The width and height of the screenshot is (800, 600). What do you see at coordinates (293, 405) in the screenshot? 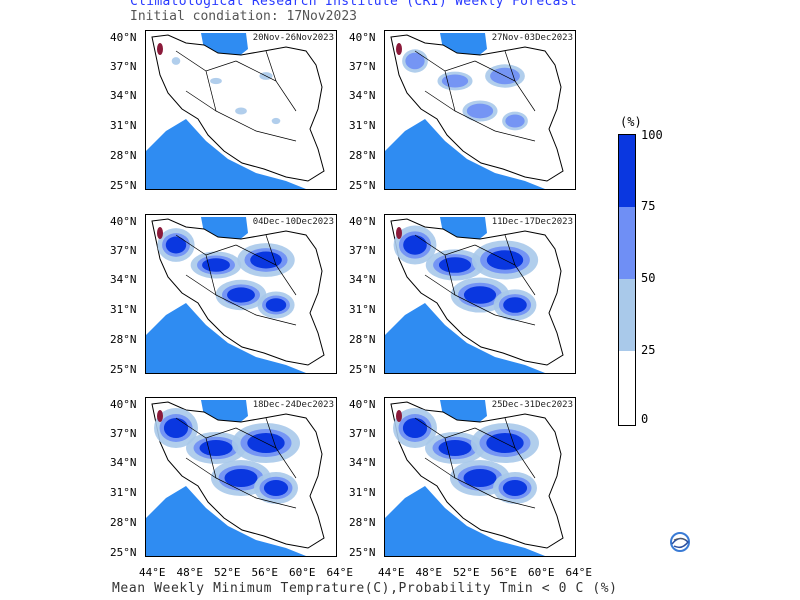
I see `panel-period-label: 18Dec-24Dec2023` at bounding box center [293, 405].